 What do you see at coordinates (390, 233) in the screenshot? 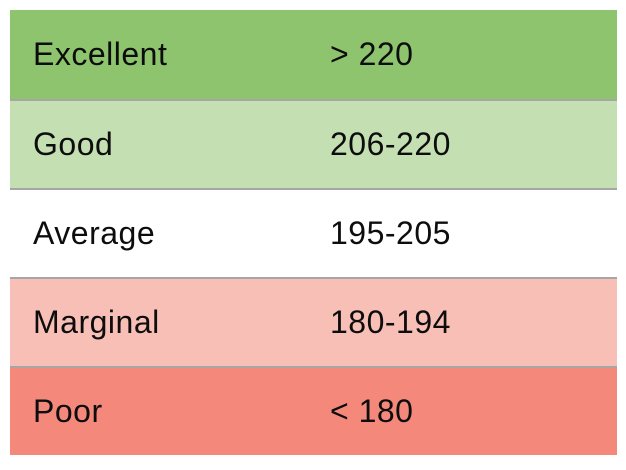
I see `rating-range: 195-205` at bounding box center [390, 233].